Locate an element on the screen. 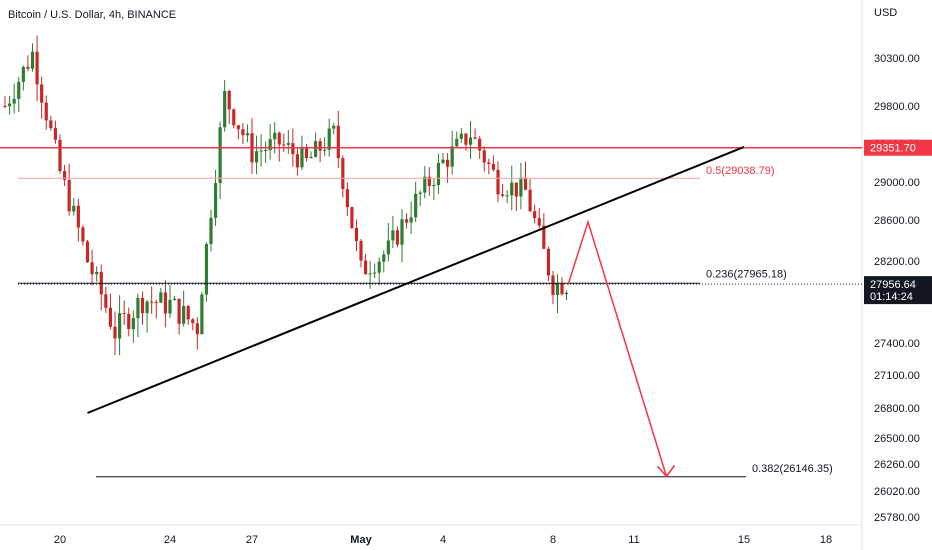  price-tick-label: 29000.00 is located at coordinates (897, 183).